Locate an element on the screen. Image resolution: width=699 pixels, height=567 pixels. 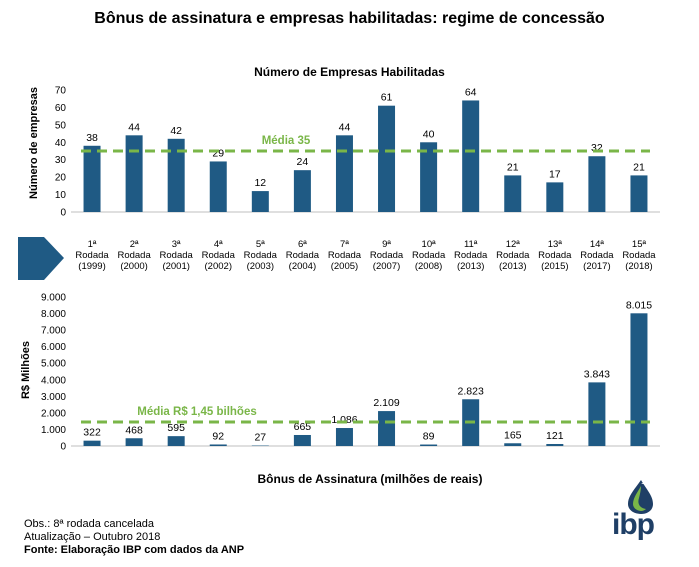
bar-value-label: 32 is located at coordinates (597, 148).